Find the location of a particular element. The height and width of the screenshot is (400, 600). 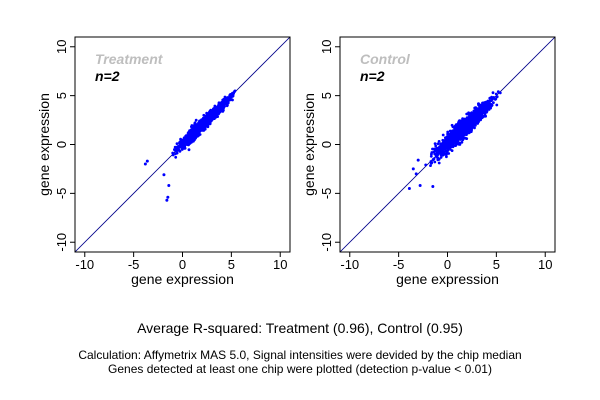

x-tick-label: 10 is located at coordinates (545, 264).